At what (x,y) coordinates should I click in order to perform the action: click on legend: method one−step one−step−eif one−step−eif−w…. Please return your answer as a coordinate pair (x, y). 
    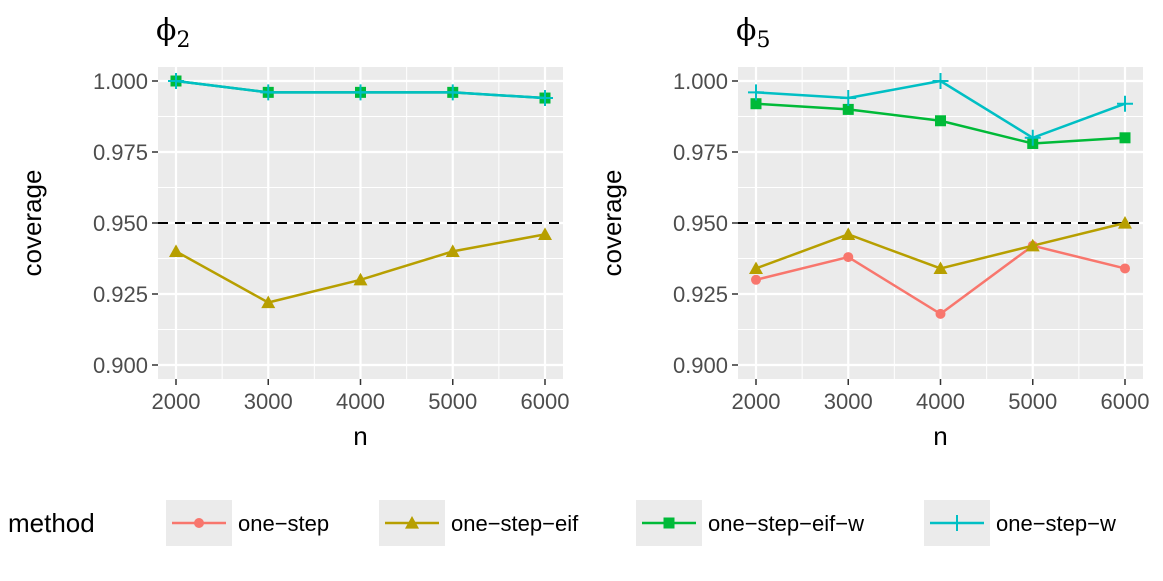
    Looking at the image, I should click on (562, 523).